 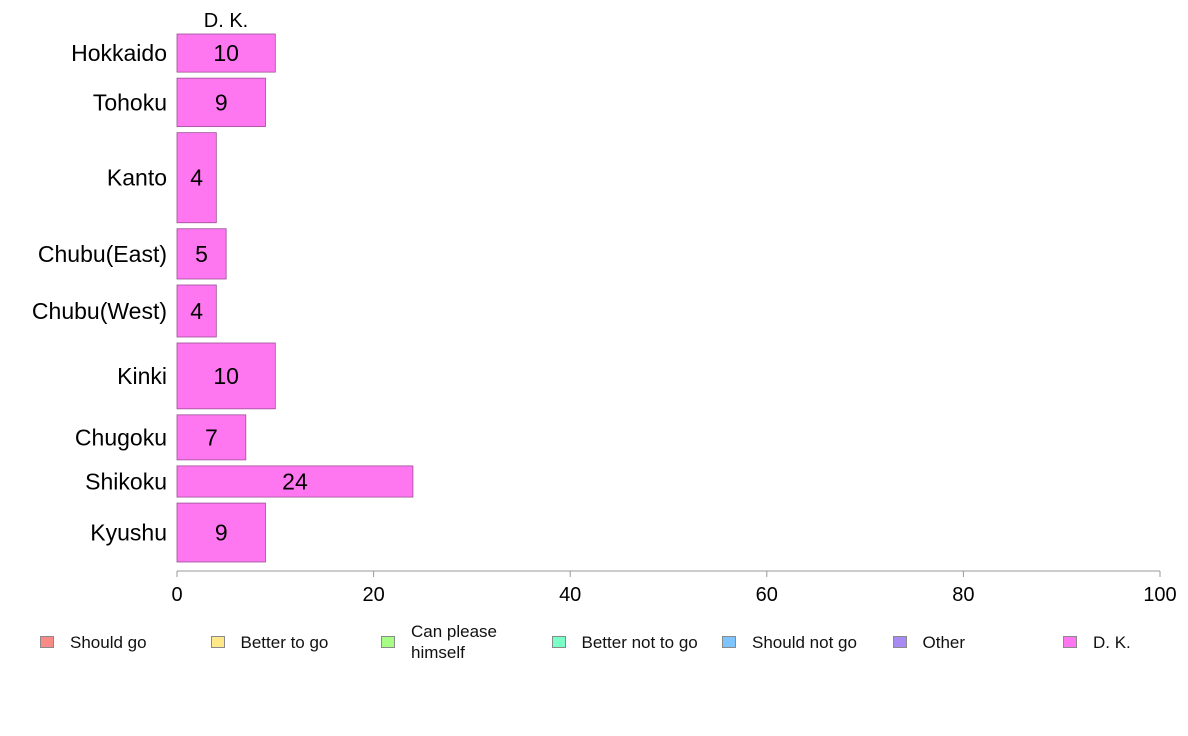 I want to click on data-label-chubu-west: 4, so click(x=196, y=311).